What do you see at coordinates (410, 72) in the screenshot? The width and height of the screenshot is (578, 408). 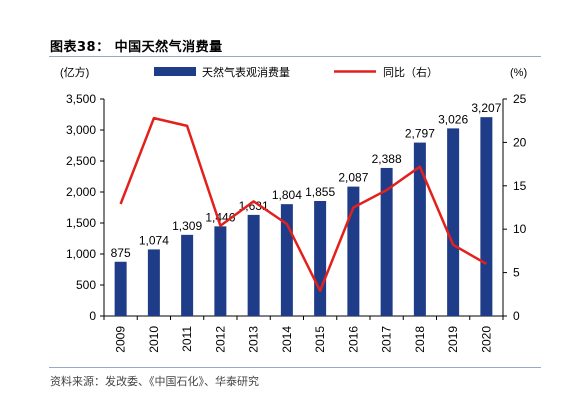 I see `legend-line-label: 同比（右）` at bounding box center [410, 72].